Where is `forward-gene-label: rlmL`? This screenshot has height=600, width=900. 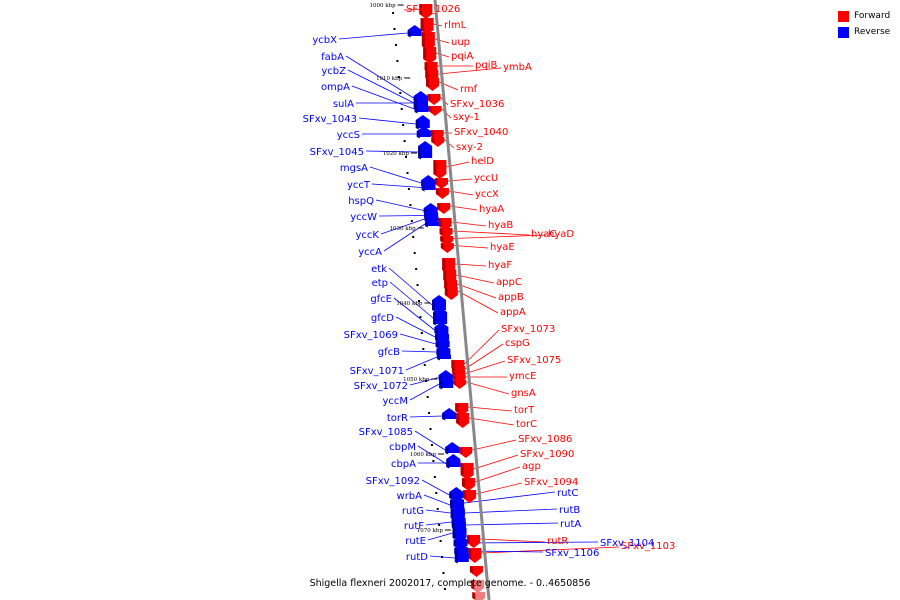
forward-gene-label: rlmL is located at coordinates (455, 25).